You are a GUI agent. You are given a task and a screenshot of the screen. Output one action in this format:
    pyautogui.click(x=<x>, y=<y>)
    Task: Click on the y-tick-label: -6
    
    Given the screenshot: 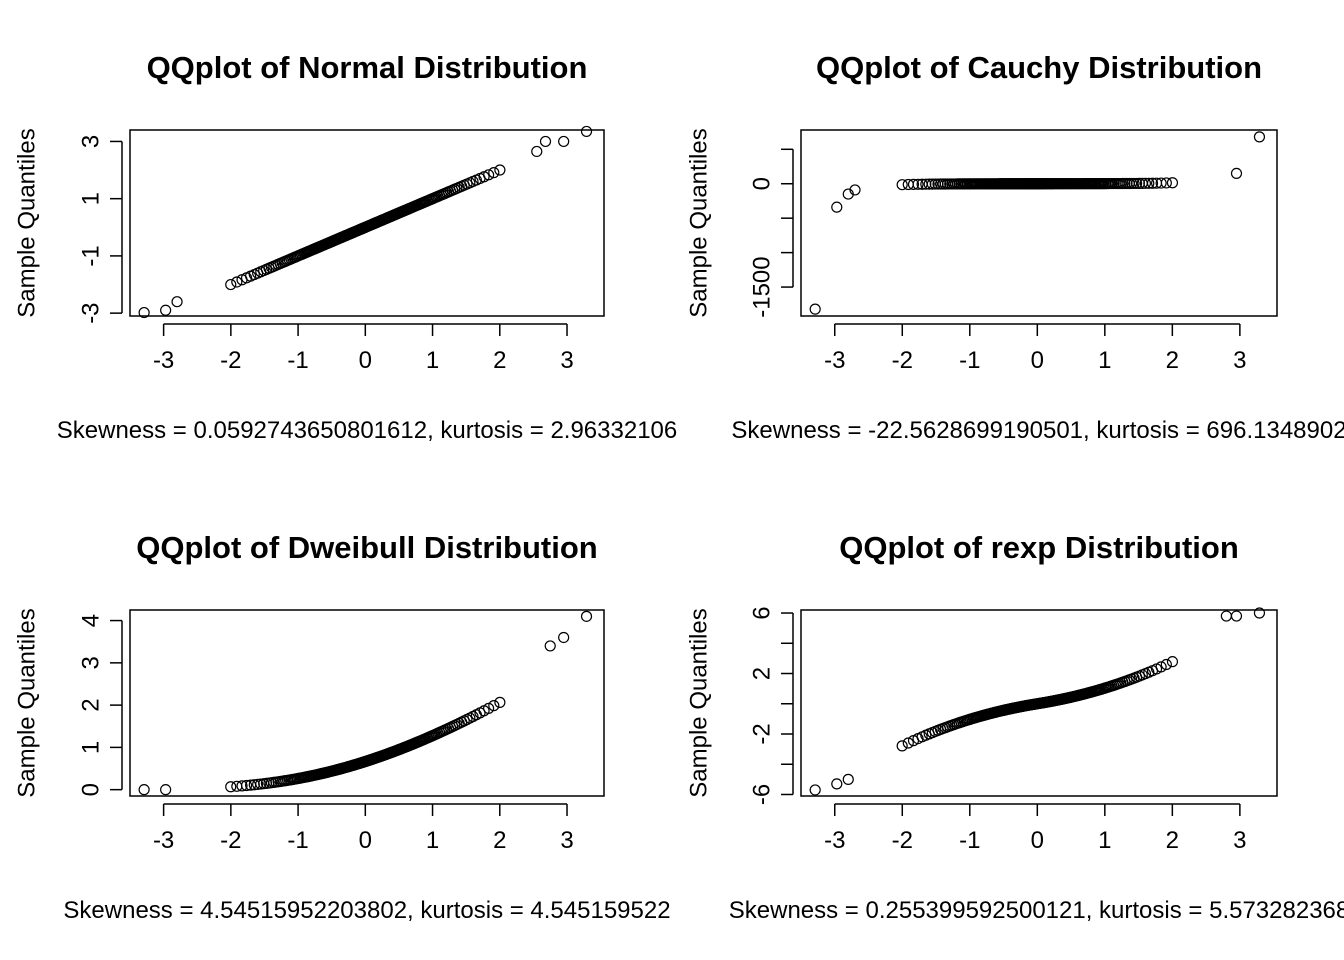 What is the action you would take?
    pyautogui.click(x=761, y=794)
    